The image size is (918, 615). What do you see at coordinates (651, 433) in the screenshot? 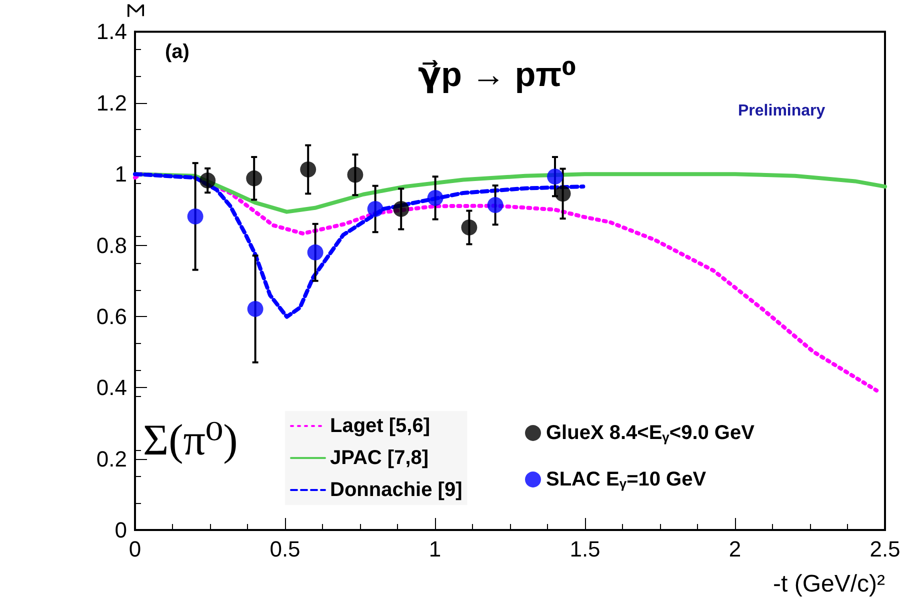
I see `legend-label: GlueX 8.4<Eγ<9.0 GeV` at bounding box center [651, 433].